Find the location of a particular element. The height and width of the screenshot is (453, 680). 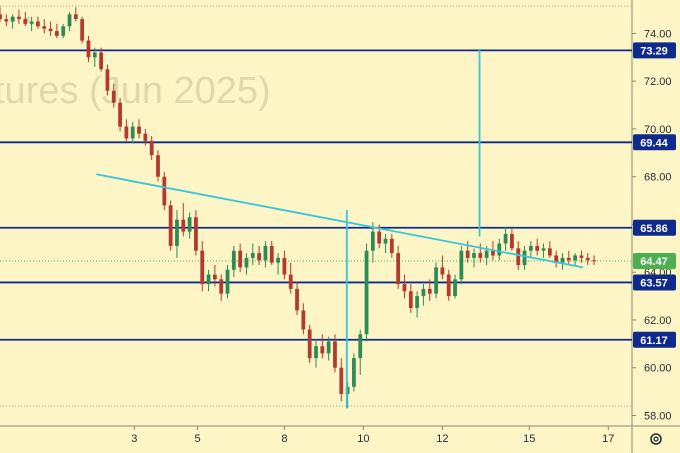

y-tick-label: 72.00 is located at coordinates (658, 82).